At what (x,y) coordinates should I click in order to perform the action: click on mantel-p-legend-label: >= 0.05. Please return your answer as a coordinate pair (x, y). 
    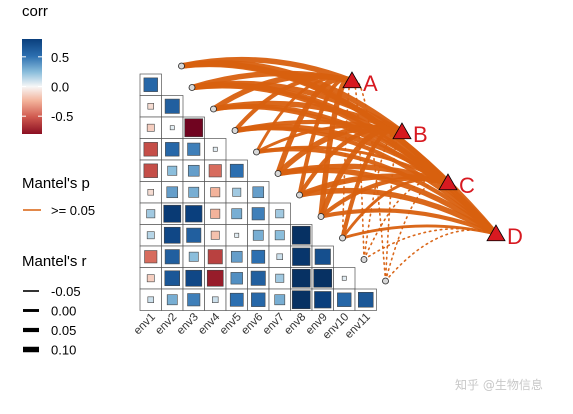
    Looking at the image, I should click on (73, 210).